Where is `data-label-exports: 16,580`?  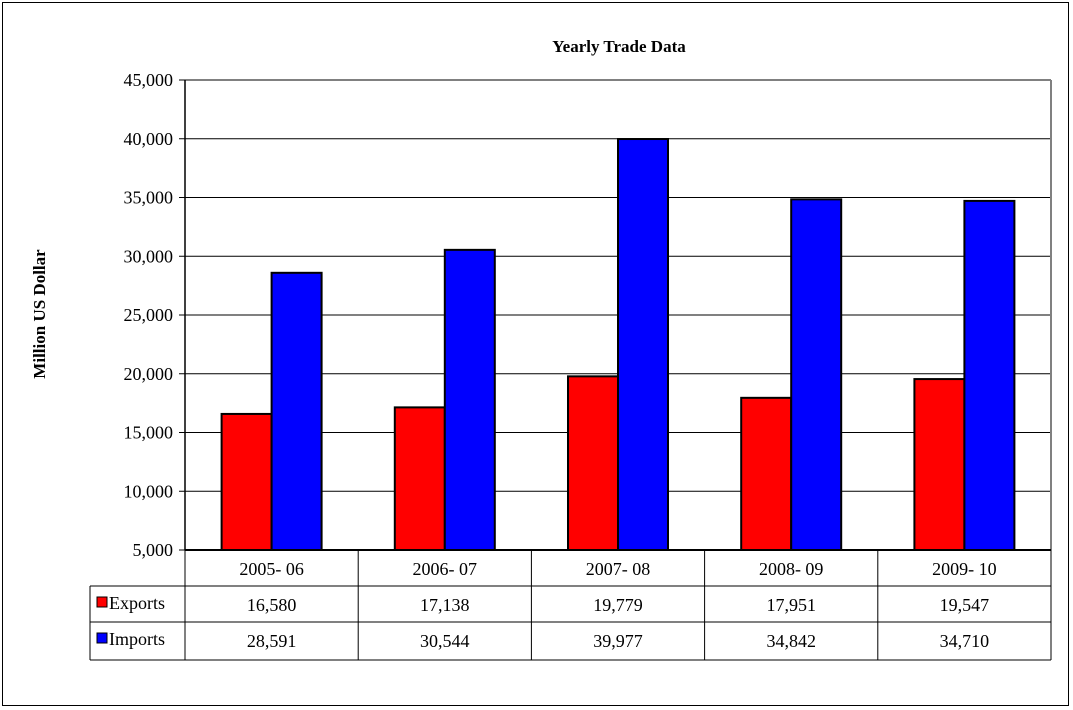 data-label-exports: 16,580 is located at coordinates (272, 605).